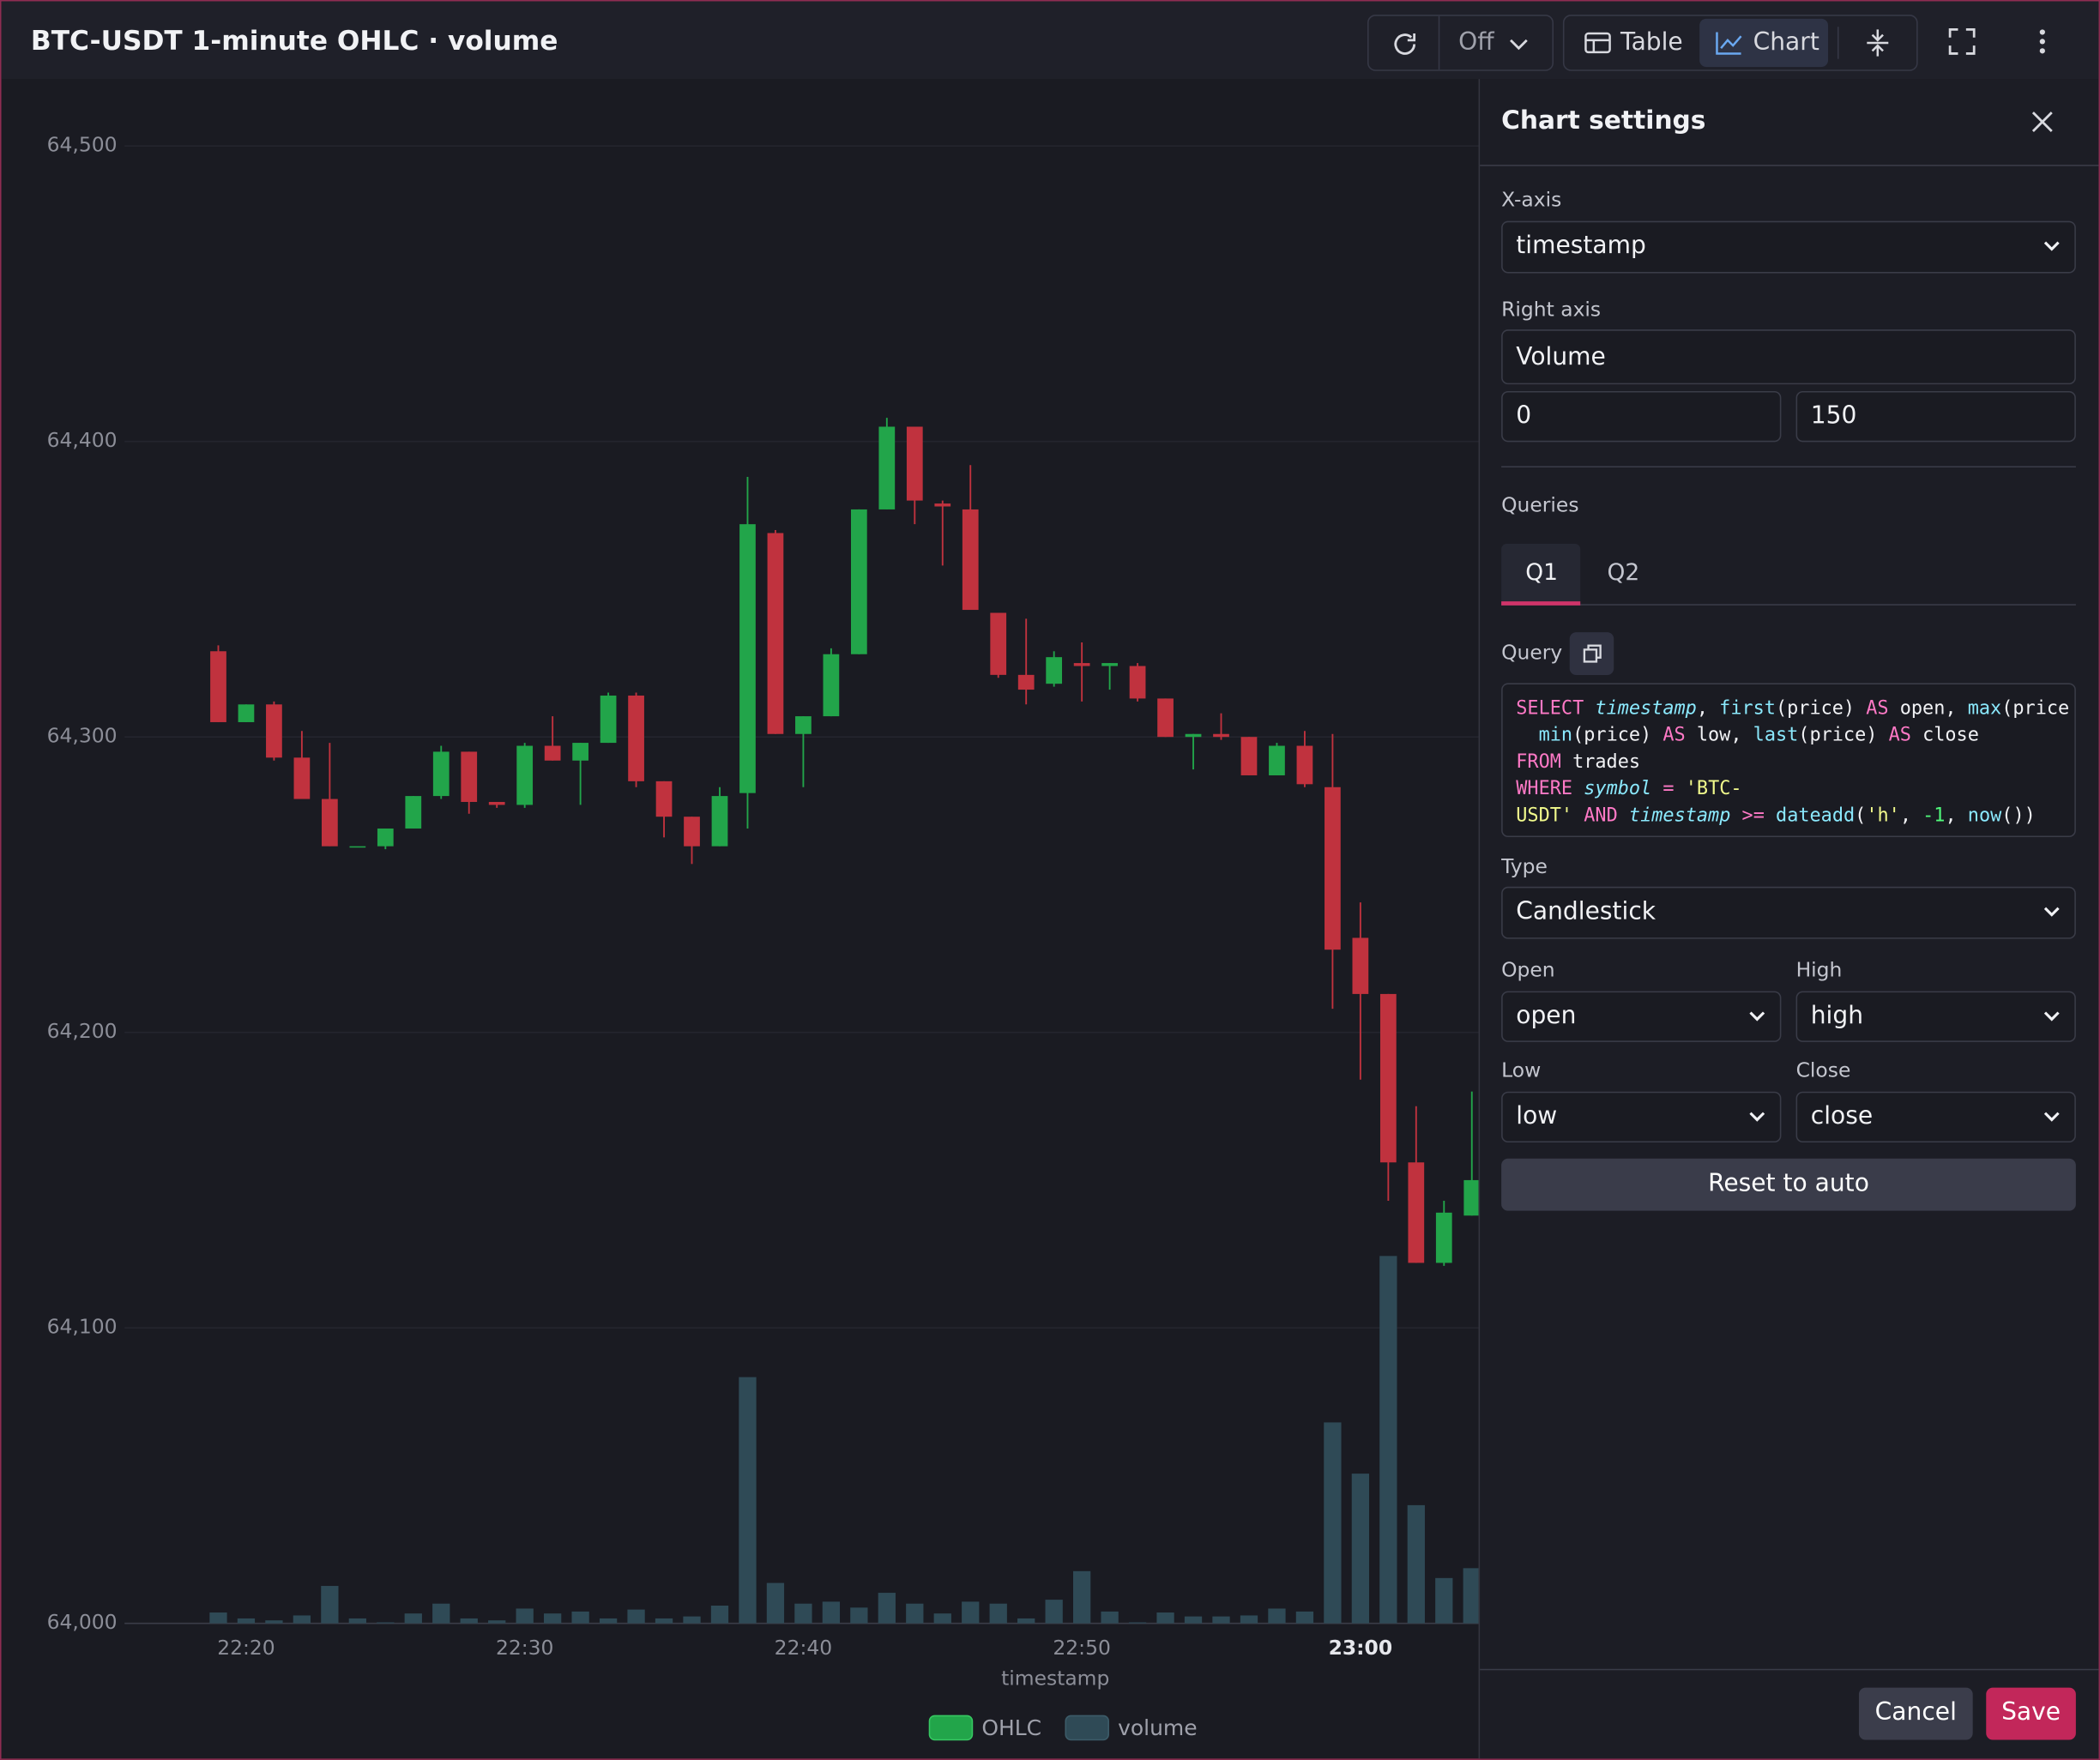  What do you see at coordinates (82, 440) in the screenshot?
I see `y-tick-label: 64,400` at bounding box center [82, 440].